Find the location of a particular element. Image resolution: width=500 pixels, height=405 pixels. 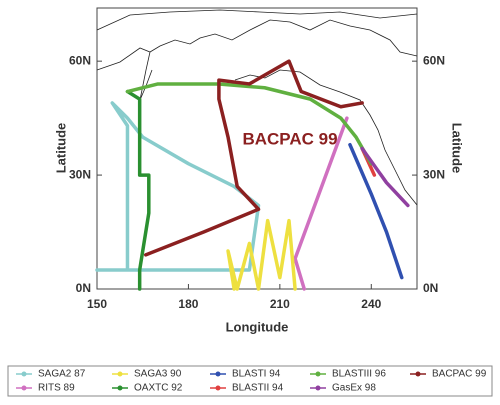

y-tick-label: 30N is located at coordinates (80, 174).